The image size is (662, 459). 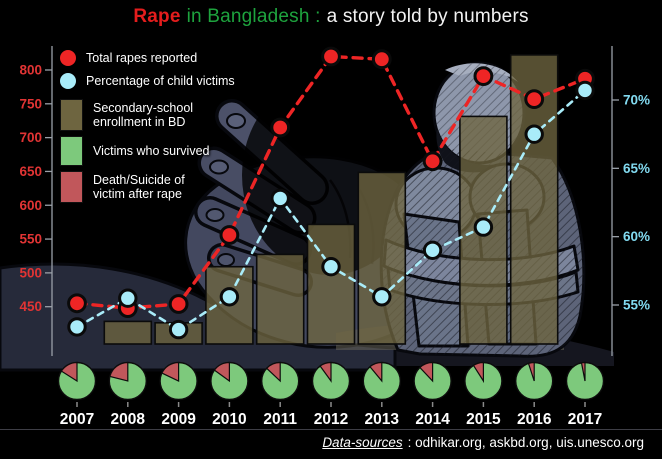 What do you see at coordinates (139, 179) in the screenshot?
I see `legend-label-death-line1: Death/Suicide of` at bounding box center [139, 179].